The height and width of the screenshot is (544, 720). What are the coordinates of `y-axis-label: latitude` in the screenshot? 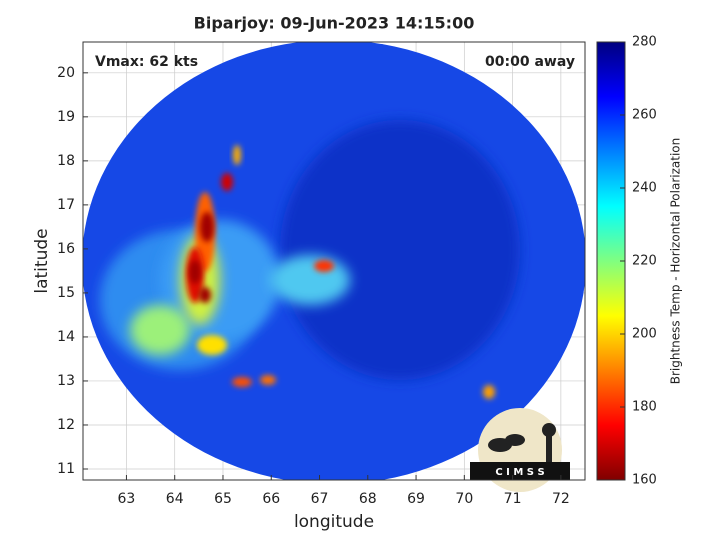 It's located at (42, 260).